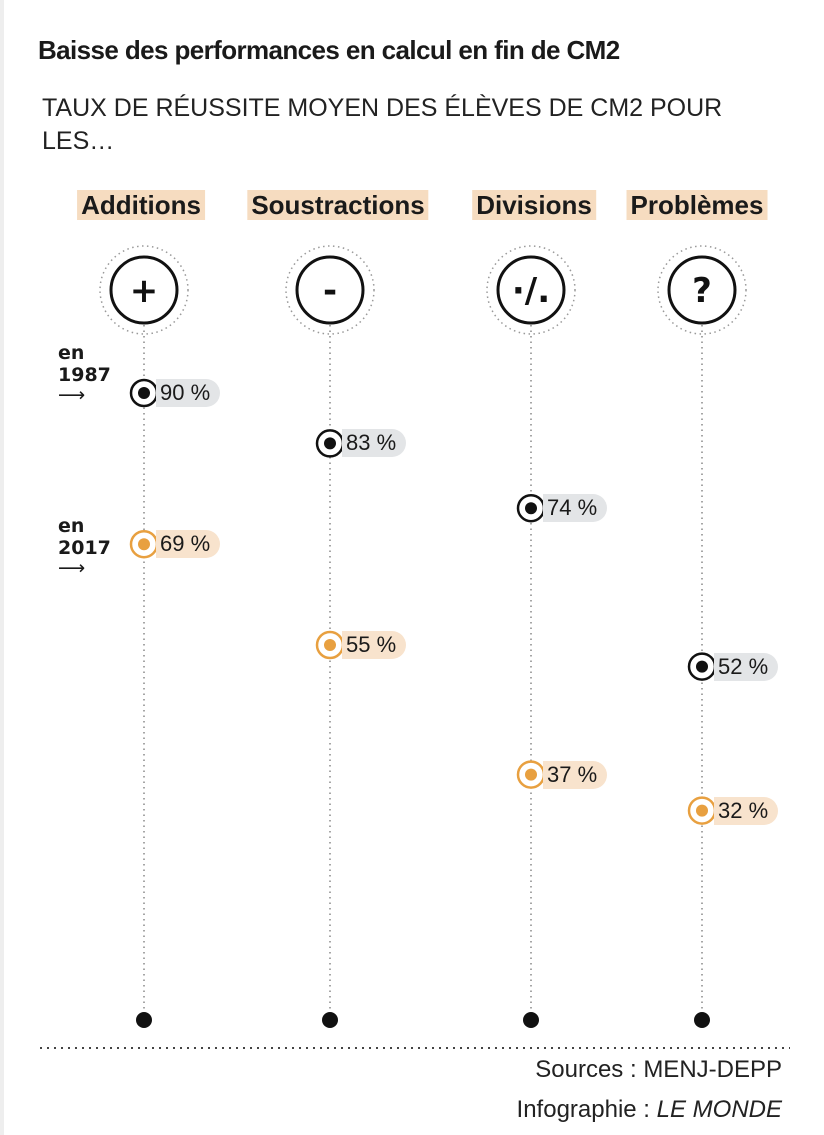 This screenshot has height=1135, width=824. I want to click on data-label-1987: 83 %, so click(374, 443).